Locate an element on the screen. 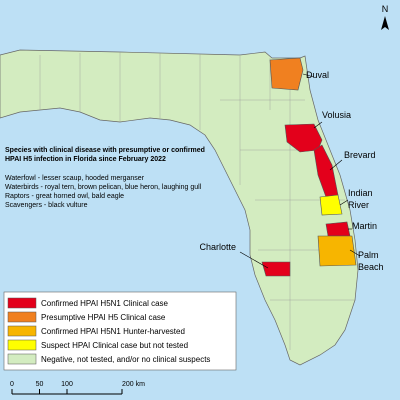  county-label: Beach is located at coordinates (371, 267).